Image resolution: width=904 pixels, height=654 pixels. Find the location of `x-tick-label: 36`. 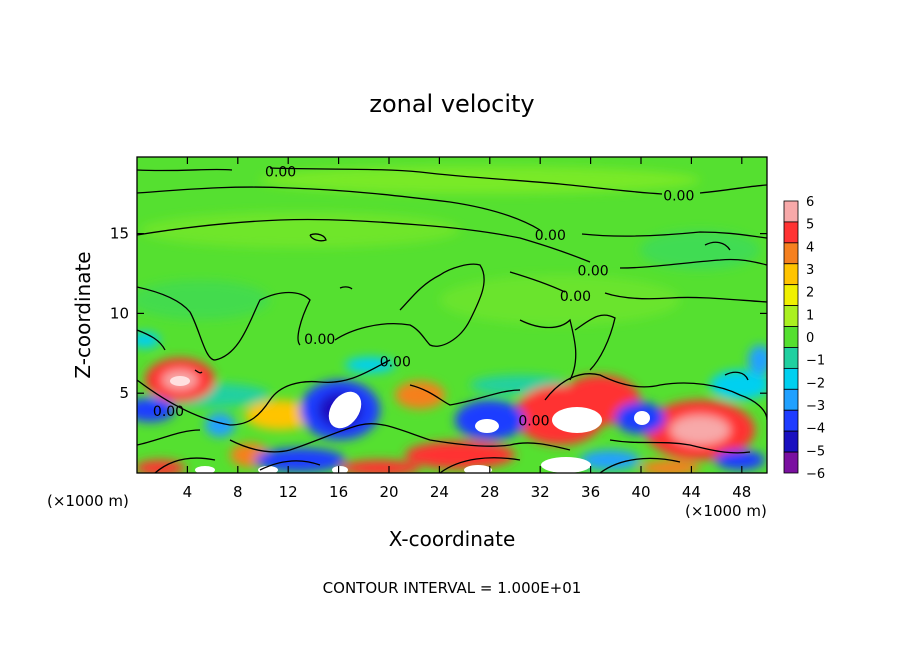

x-tick-label: 36 is located at coordinates (590, 492).